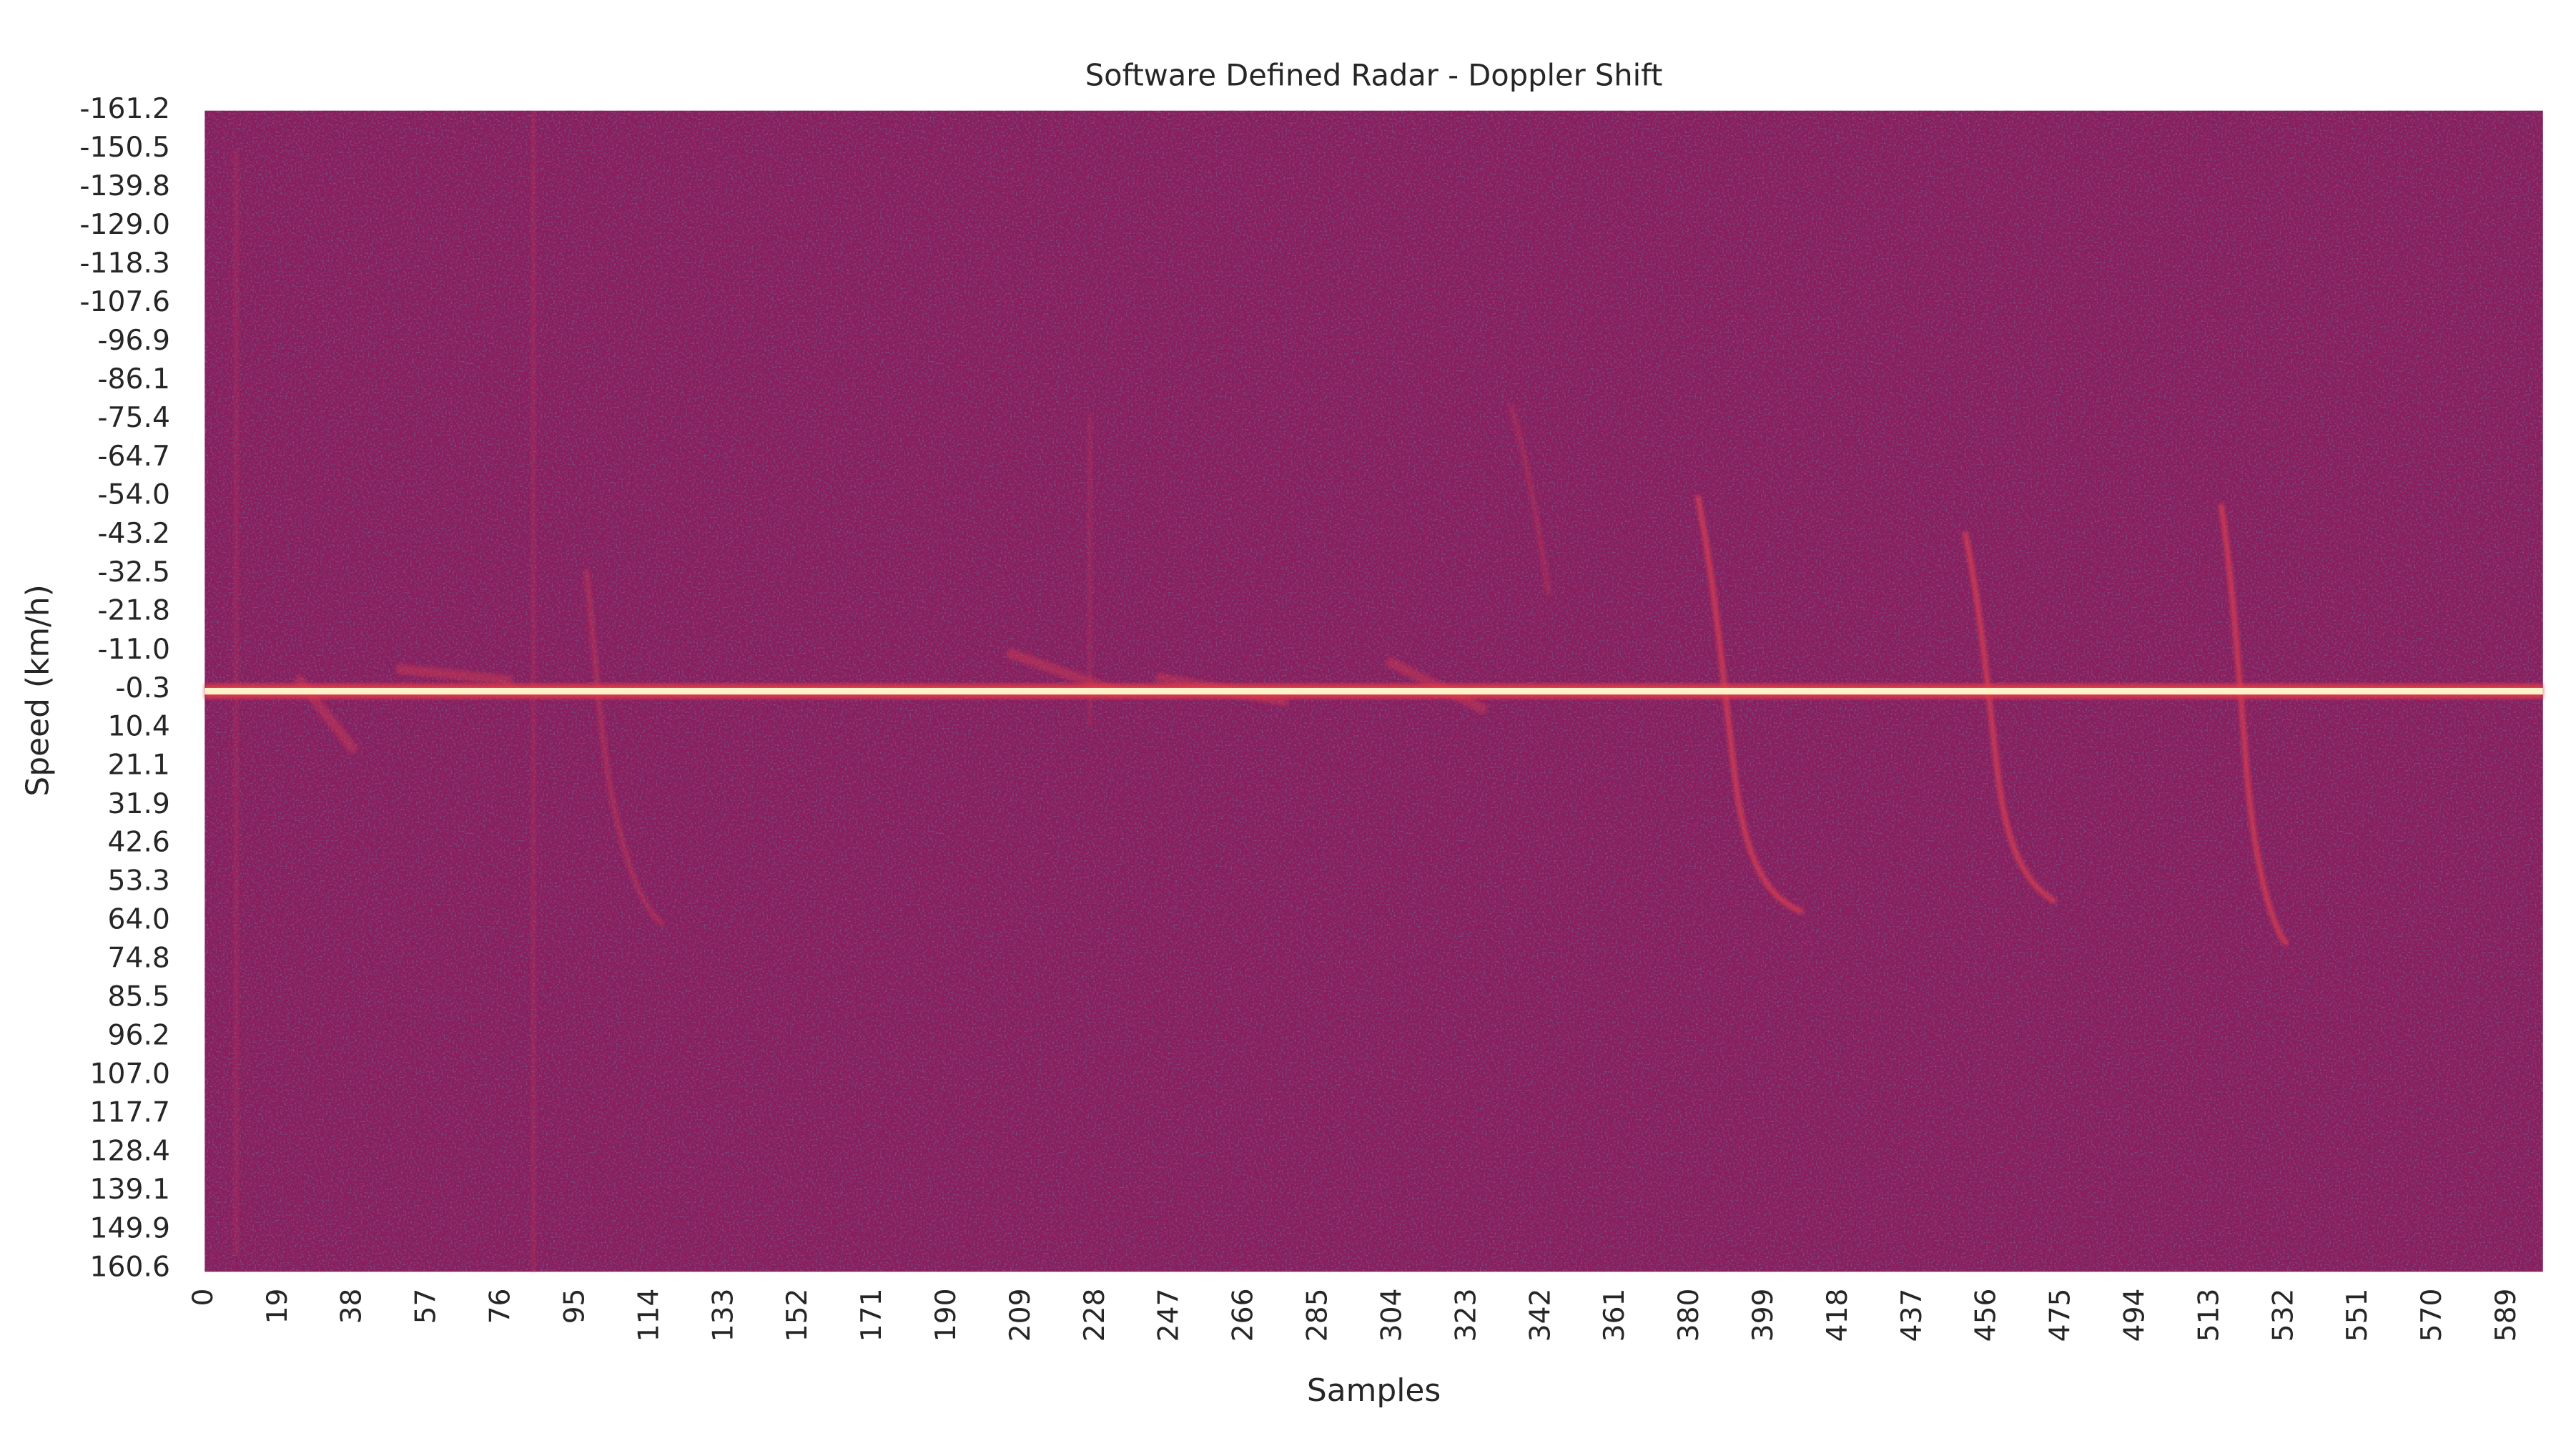  I want to click on y-tick-label: -54.0, so click(133, 495).